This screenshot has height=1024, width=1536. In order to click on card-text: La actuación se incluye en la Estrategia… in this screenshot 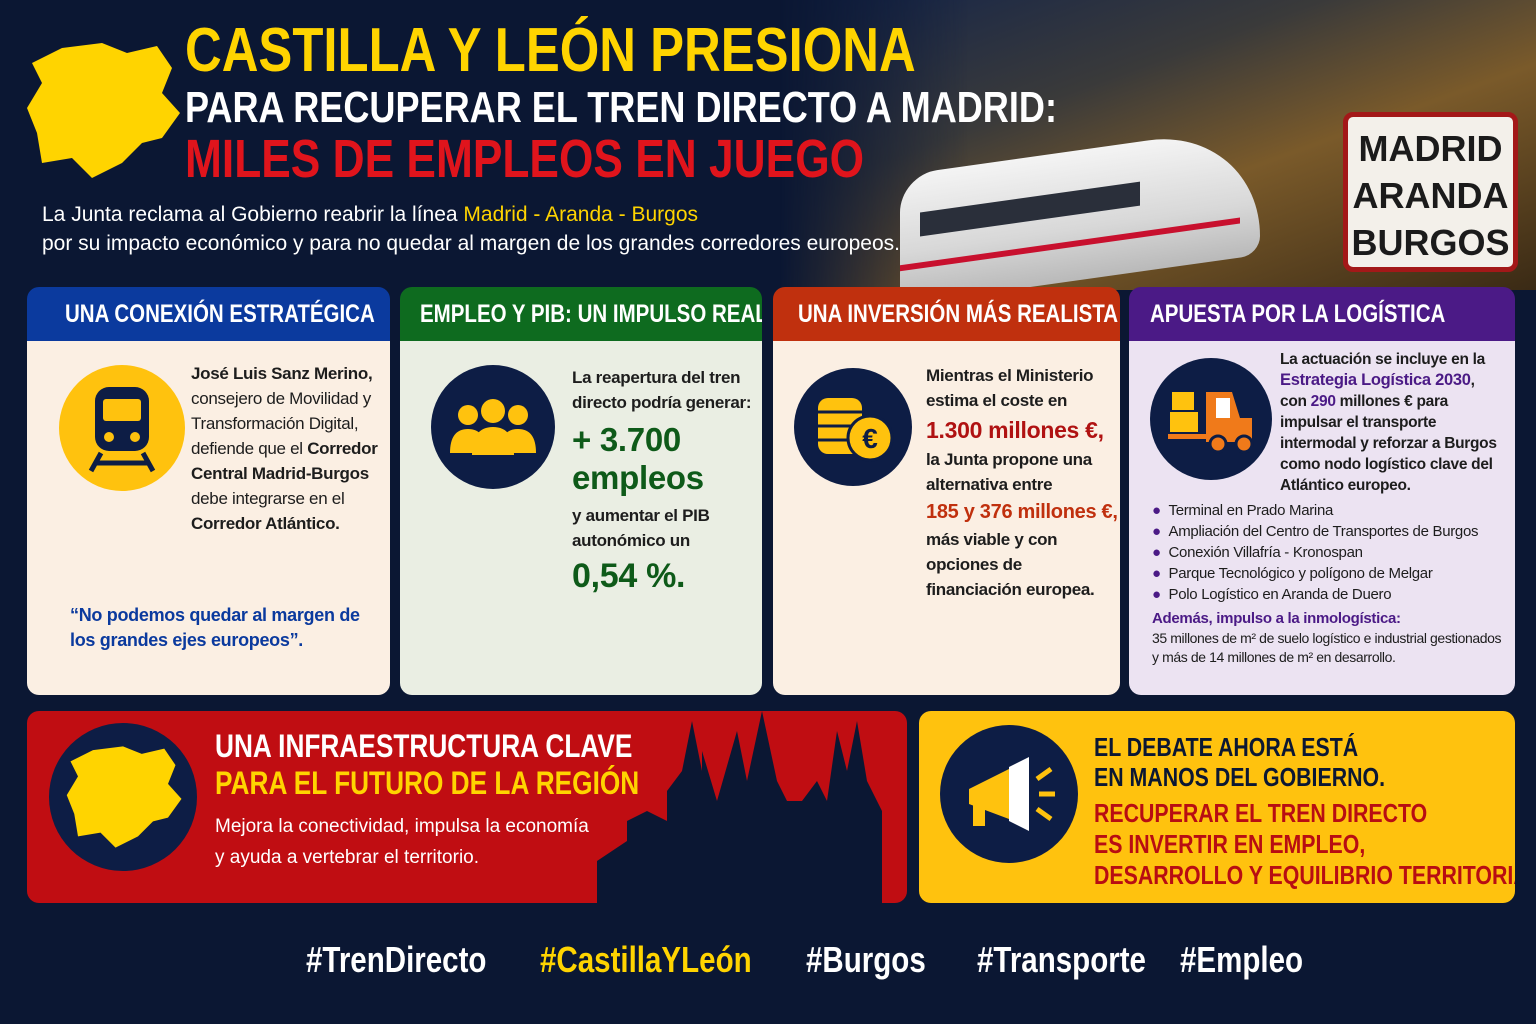, I will do `click(1388, 422)`.